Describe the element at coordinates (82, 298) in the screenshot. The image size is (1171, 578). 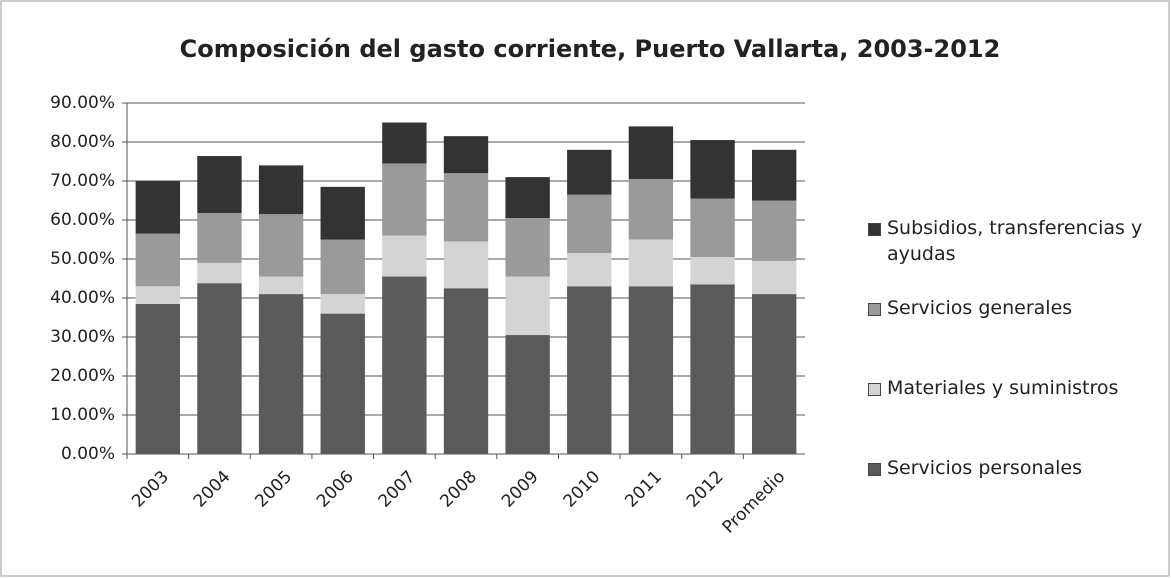
I see `y-tick-label: 40.00%` at that location.